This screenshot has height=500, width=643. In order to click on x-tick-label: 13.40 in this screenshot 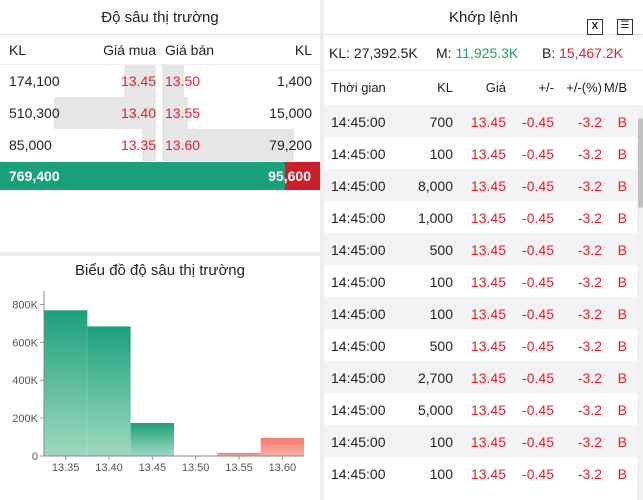, I will do `click(109, 468)`.